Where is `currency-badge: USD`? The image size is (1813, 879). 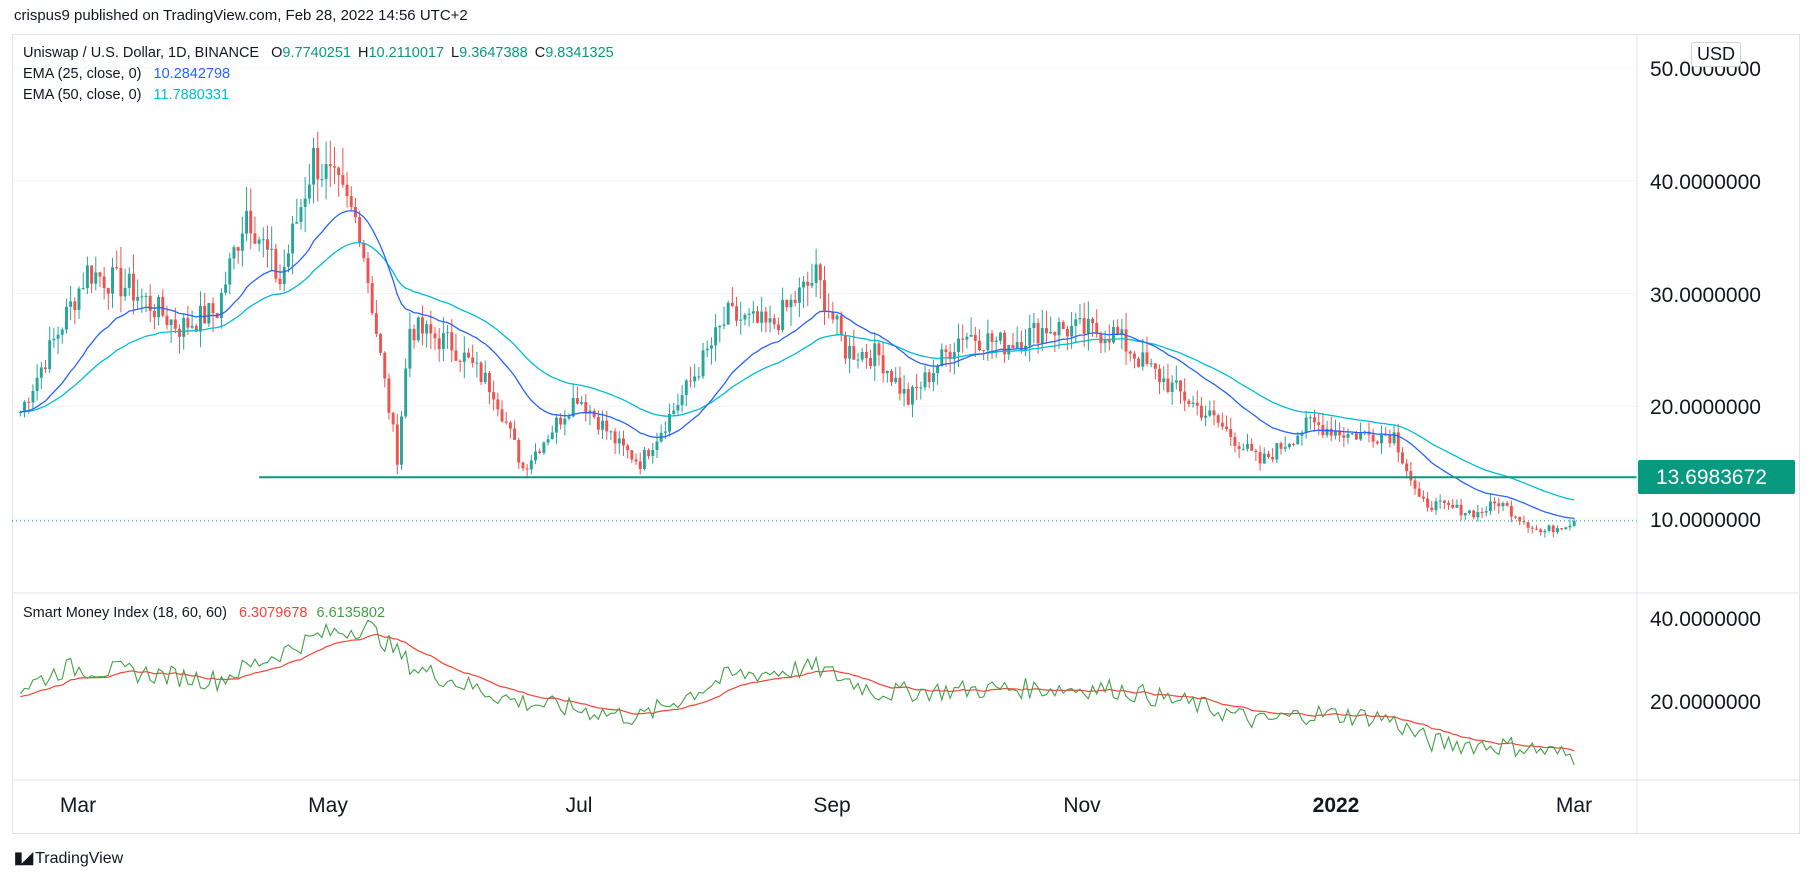
currency-badge: USD is located at coordinates (1716, 54).